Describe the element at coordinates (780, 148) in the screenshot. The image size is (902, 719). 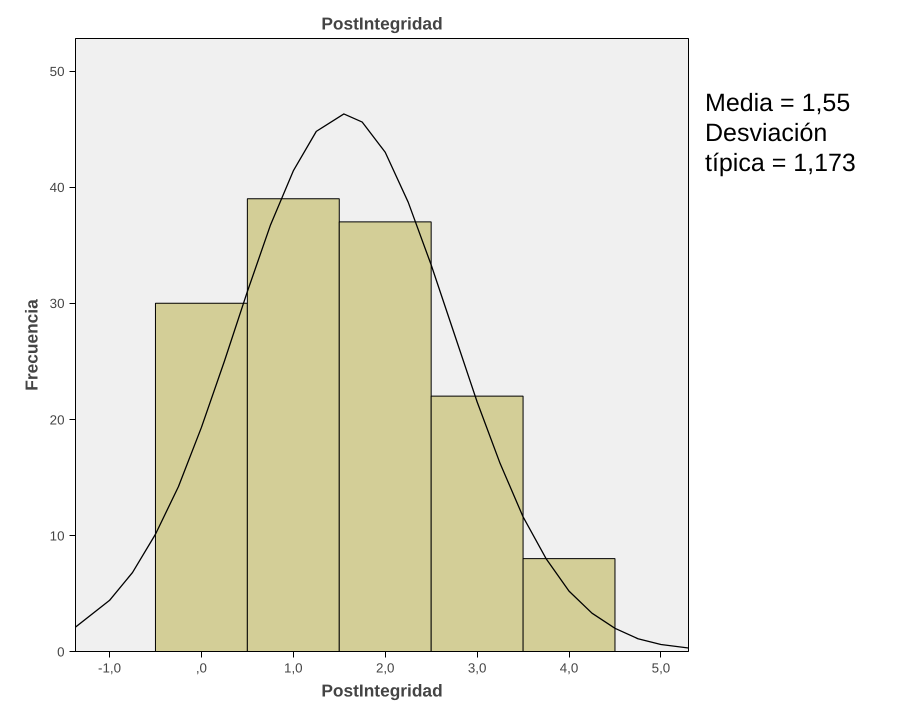
I see `text: Desviación típica = 1,173` at that location.